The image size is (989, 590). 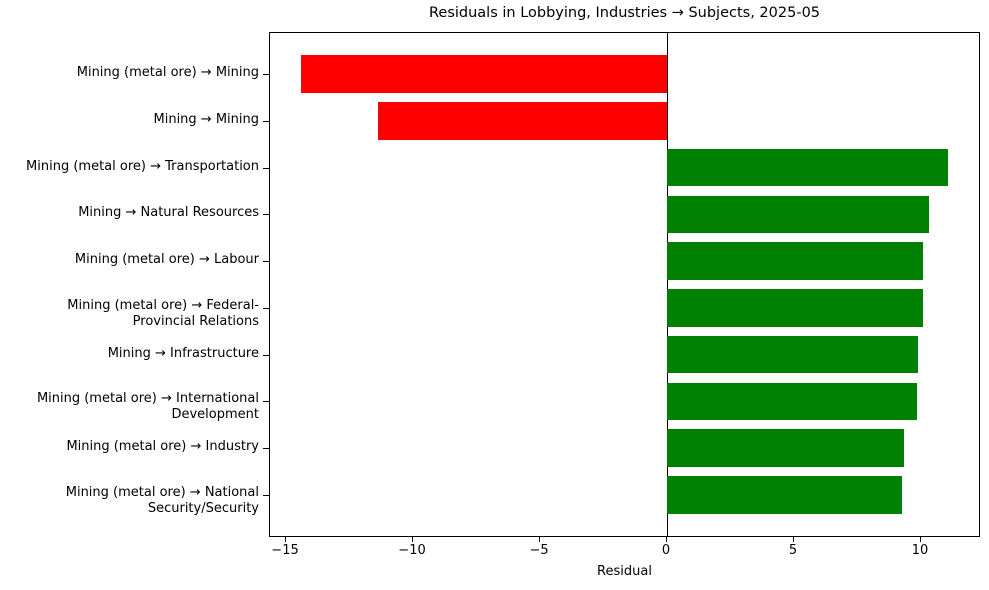 I want to click on y-tick-label: Mining (metal ore) → Transportation, so click(x=142, y=166).